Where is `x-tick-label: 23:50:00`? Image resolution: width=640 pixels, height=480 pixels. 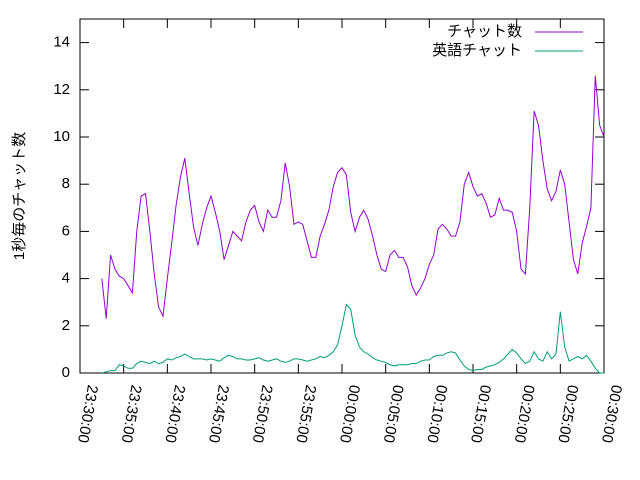 x-tick-label: 23:50:00 is located at coordinates (262, 414).